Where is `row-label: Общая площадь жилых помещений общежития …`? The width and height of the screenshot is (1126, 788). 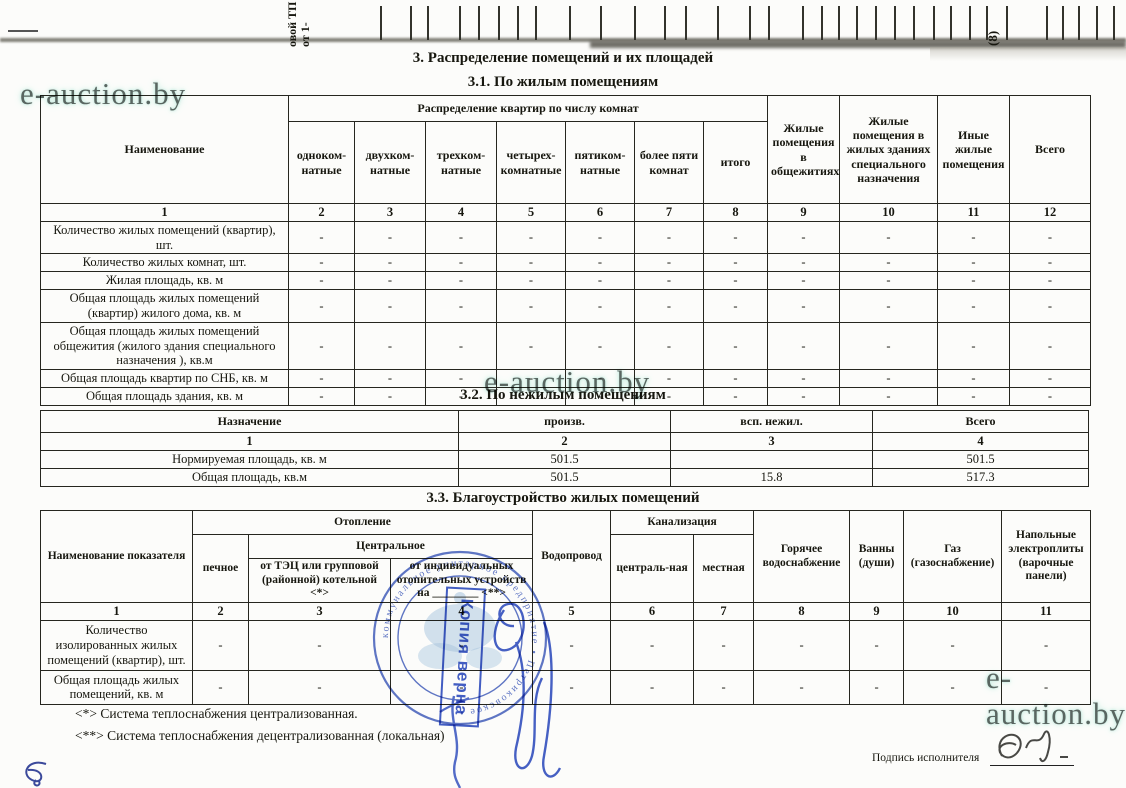
row-label: Общая площадь жилых помещений общежития … is located at coordinates (164, 346).